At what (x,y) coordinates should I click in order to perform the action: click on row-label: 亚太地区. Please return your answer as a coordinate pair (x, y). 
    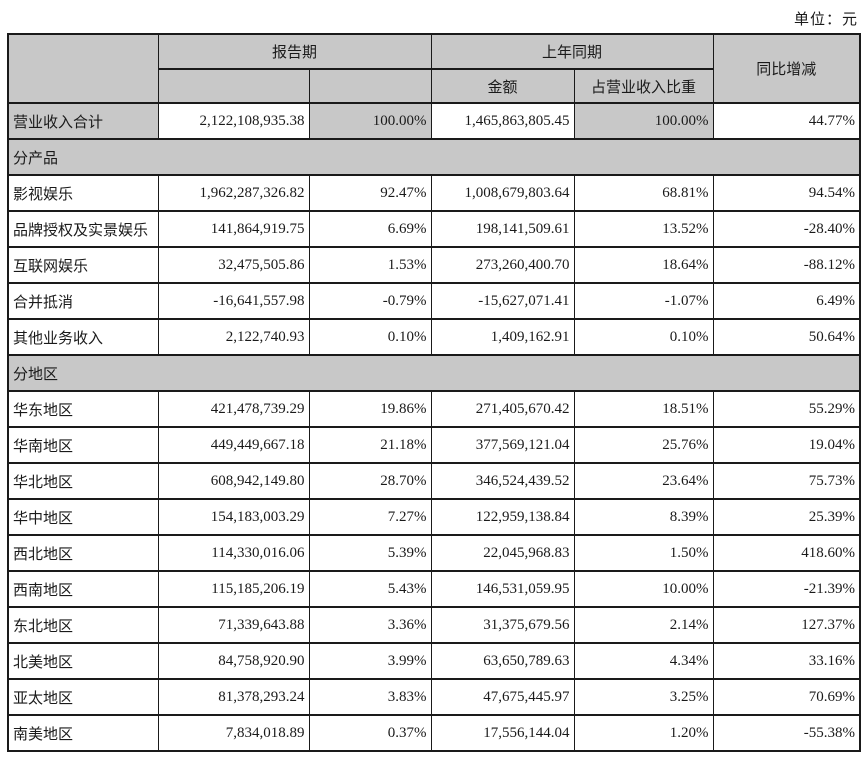
    Looking at the image, I should click on (83, 697).